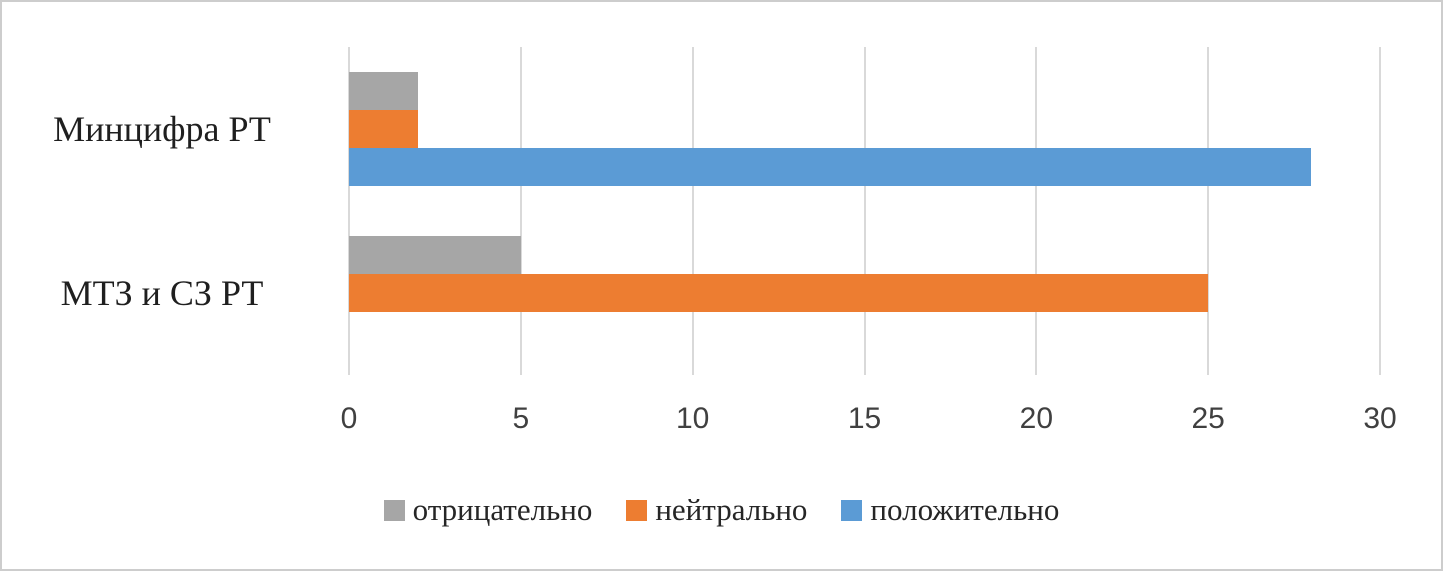 This screenshot has height=571, width=1443. I want to click on legend-label: нейтрально, so click(731, 509).